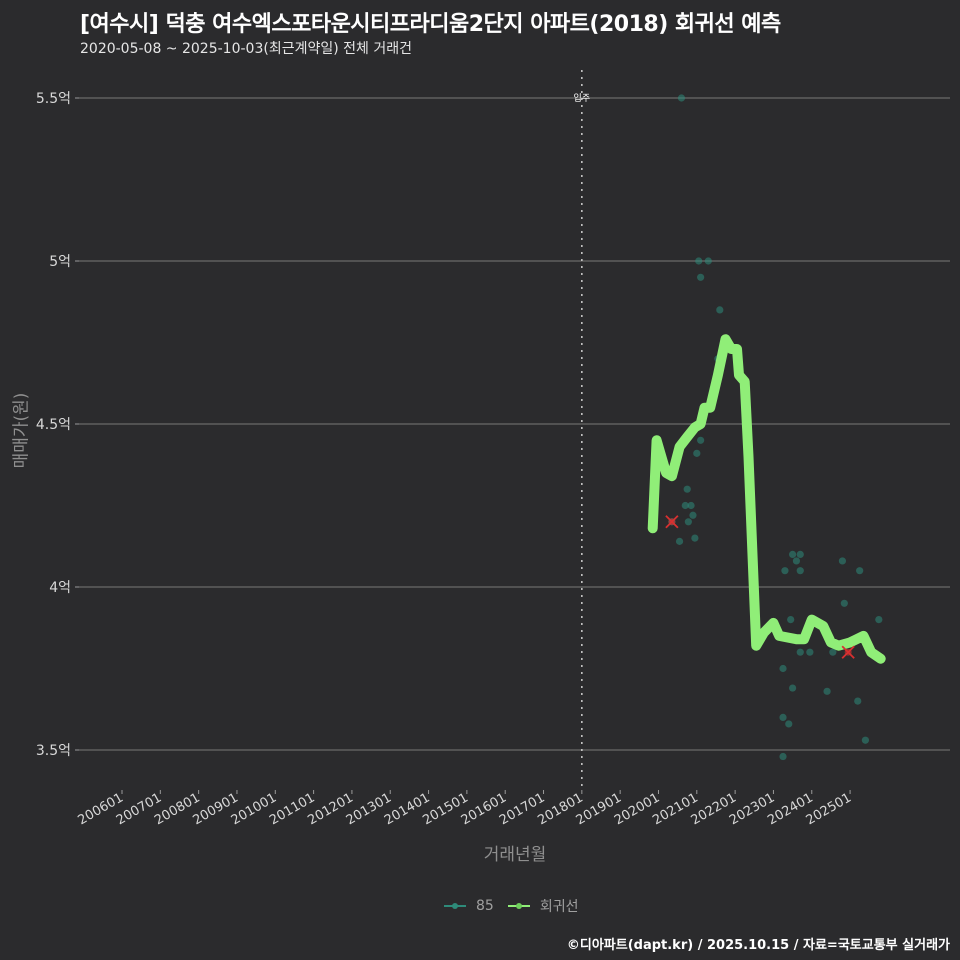 The height and width of the screenshot is (960, 960). What do you see at coordinates (469, 906) in the screenshot?
I see `legend-item-85: 85` at bounding box center [469, 906].